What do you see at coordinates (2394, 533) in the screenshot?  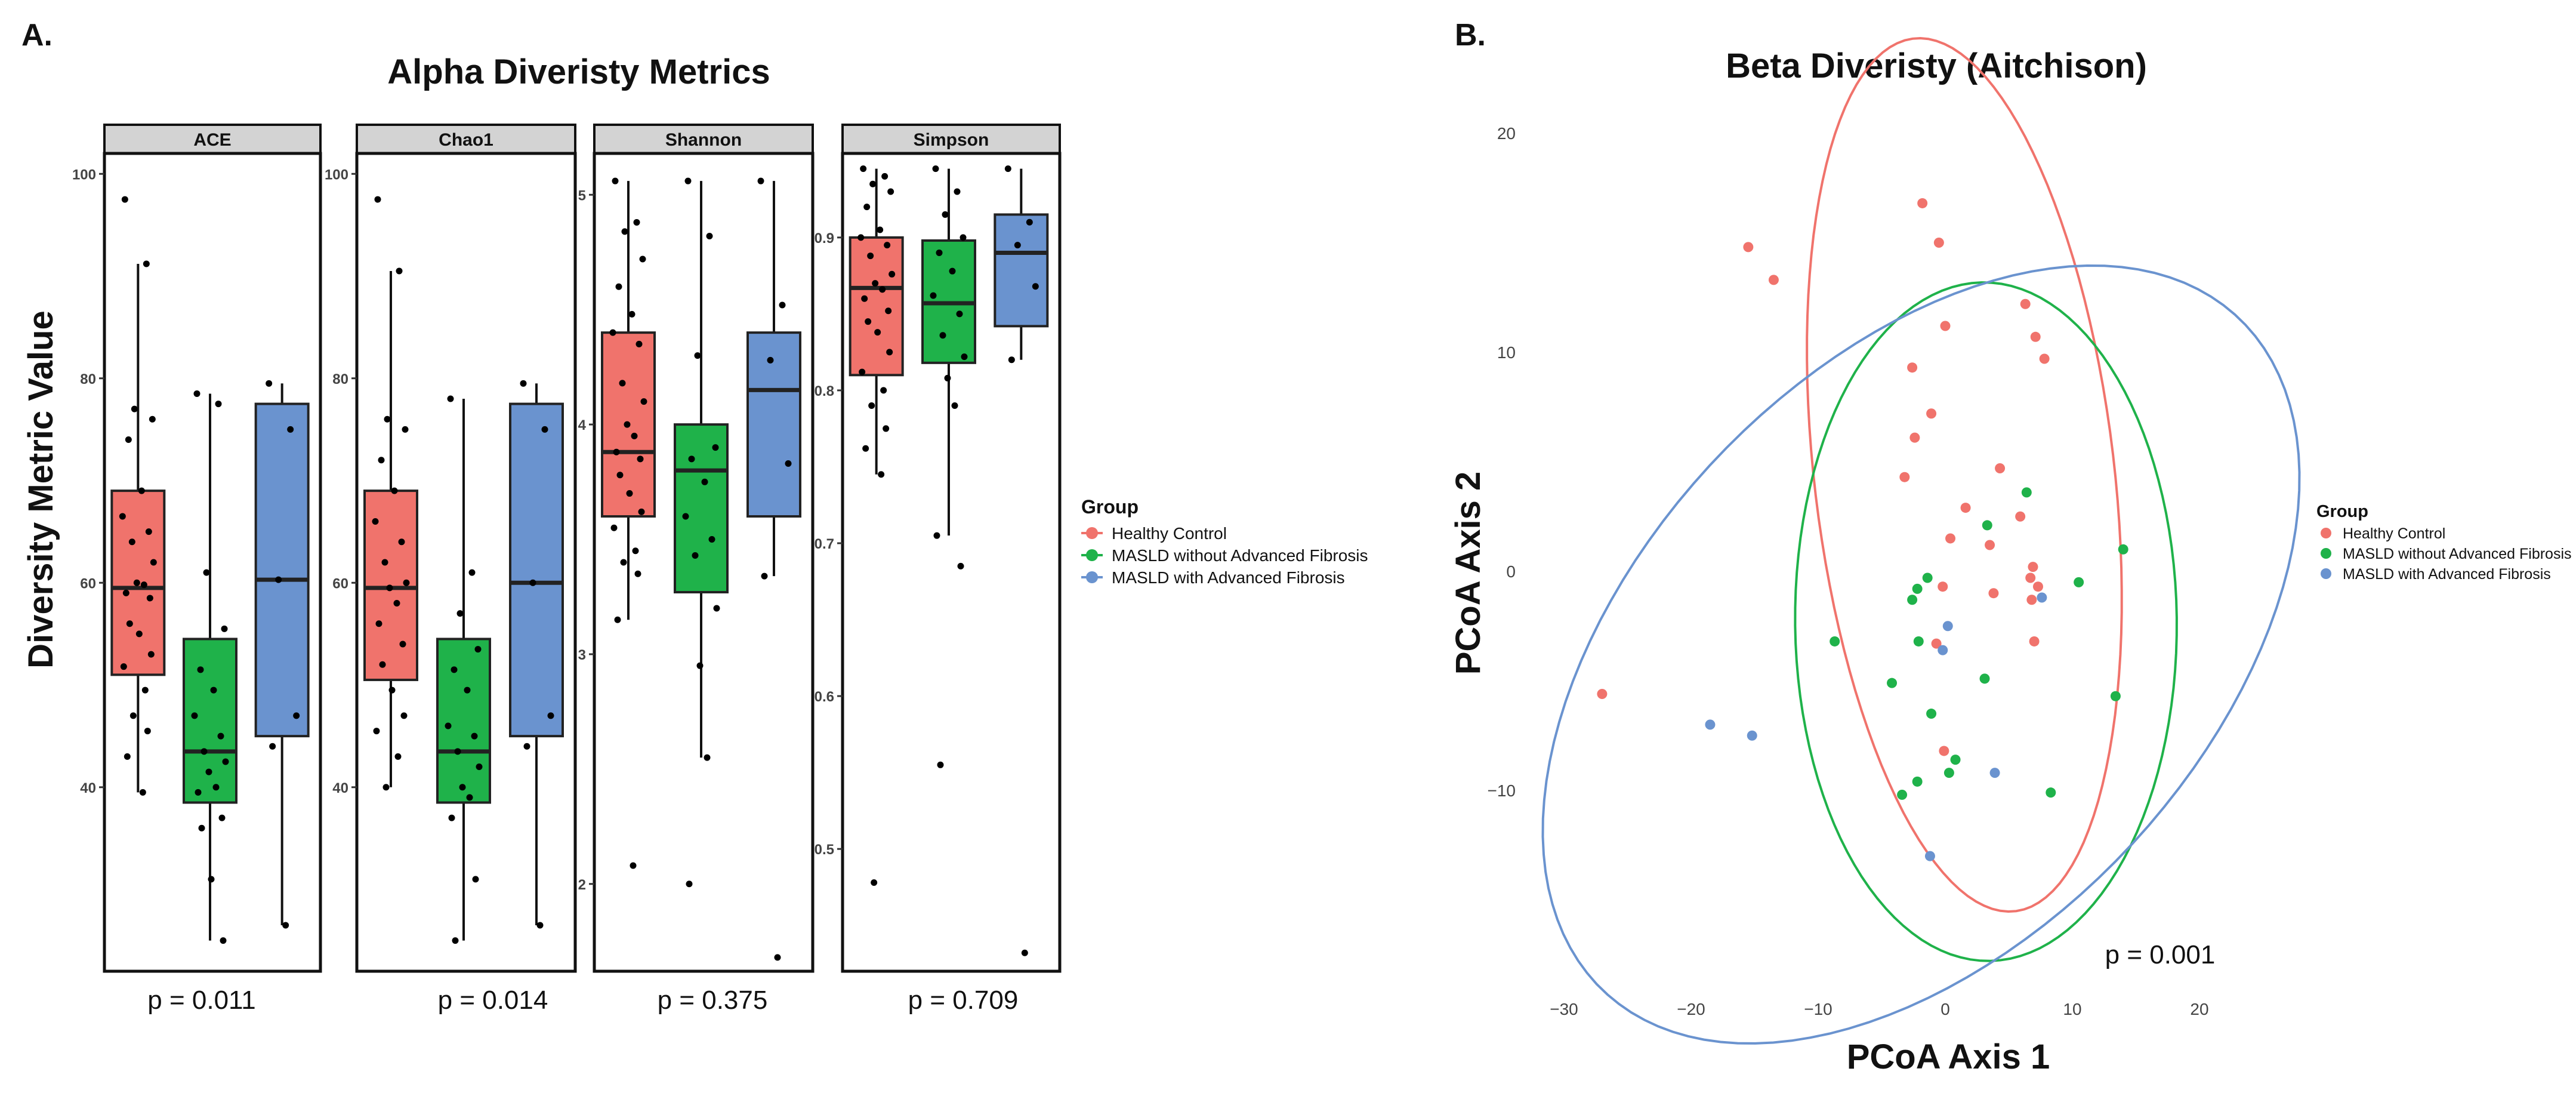 I see `legend-b-label-healthy: Healthy Control` at bounding box center [2394, 533].